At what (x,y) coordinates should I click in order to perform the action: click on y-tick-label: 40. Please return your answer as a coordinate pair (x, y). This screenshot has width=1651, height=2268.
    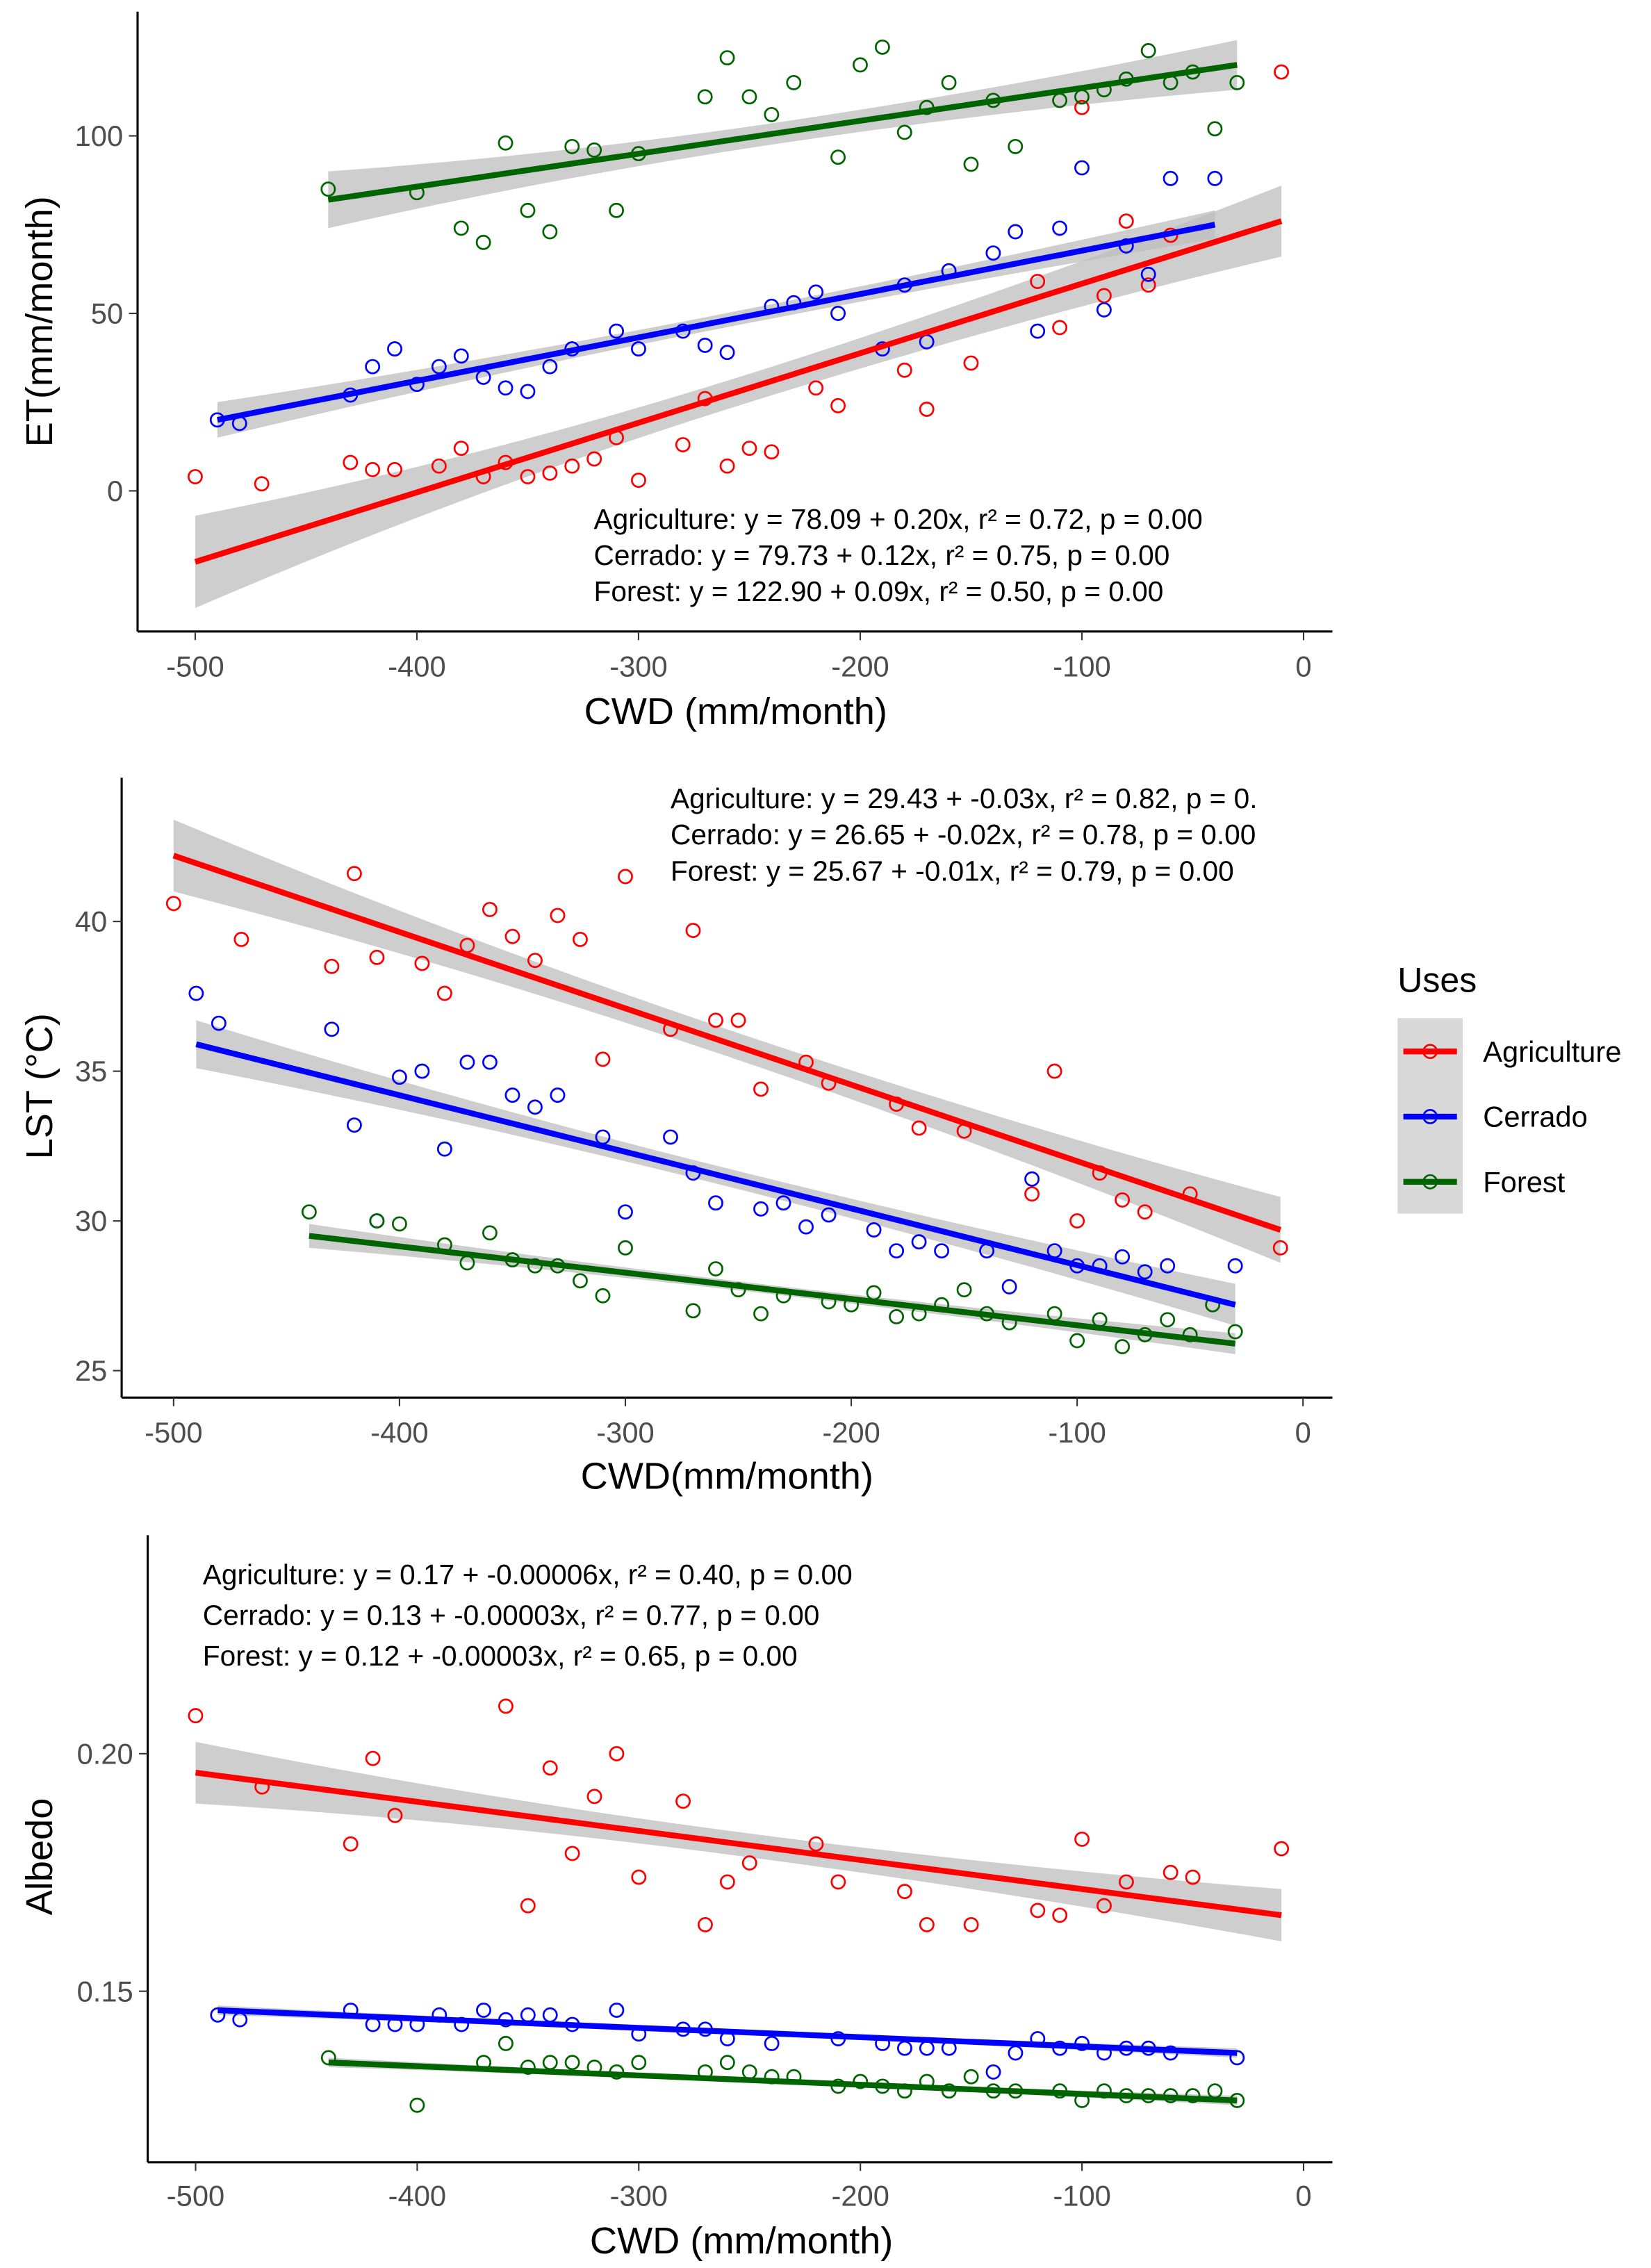
    Looking at the image, I should click on (91, 921).